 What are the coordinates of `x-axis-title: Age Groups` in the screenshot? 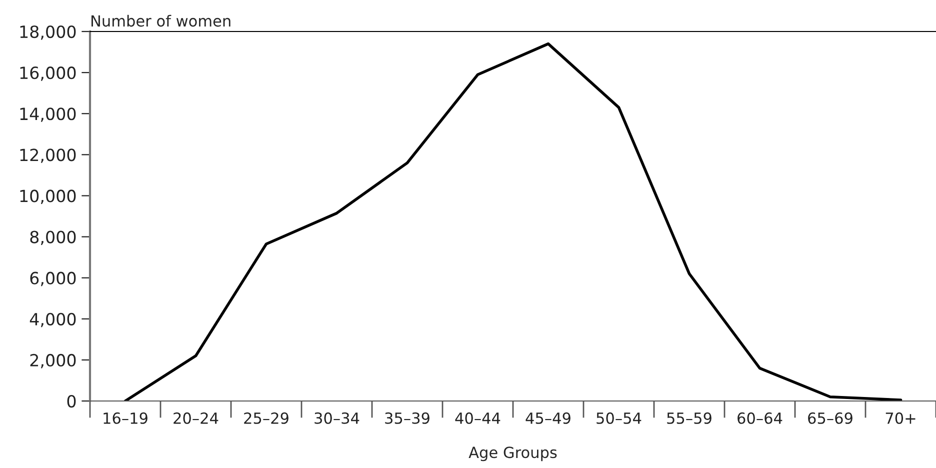 It's located at (512, 454).